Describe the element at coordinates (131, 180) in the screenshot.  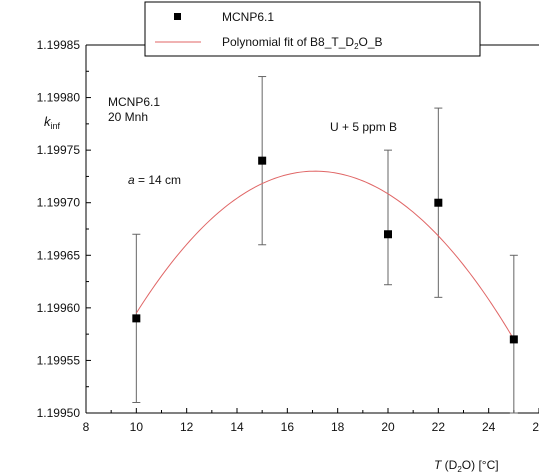
I see `annotation-size-var: a` at that location.